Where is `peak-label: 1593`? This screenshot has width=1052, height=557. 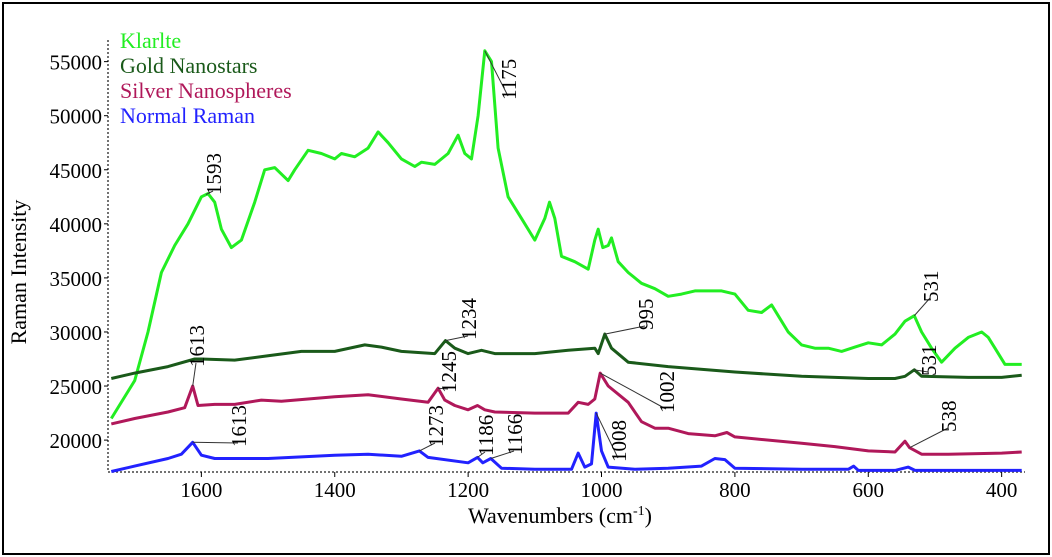 peak-label: 1593 is located at coordinates (214, 174).